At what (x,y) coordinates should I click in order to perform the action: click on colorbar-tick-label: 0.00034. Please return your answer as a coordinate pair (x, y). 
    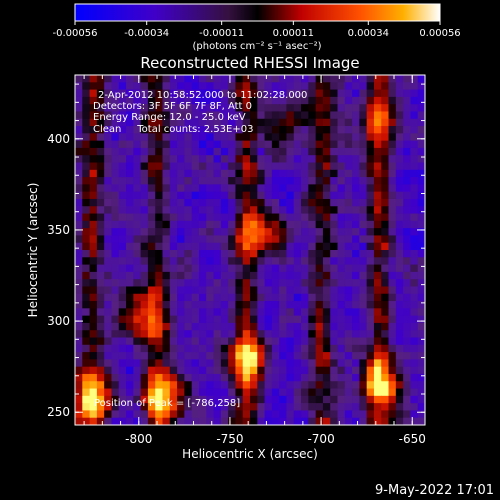
    Looking at the image, I should click on (368, 33).